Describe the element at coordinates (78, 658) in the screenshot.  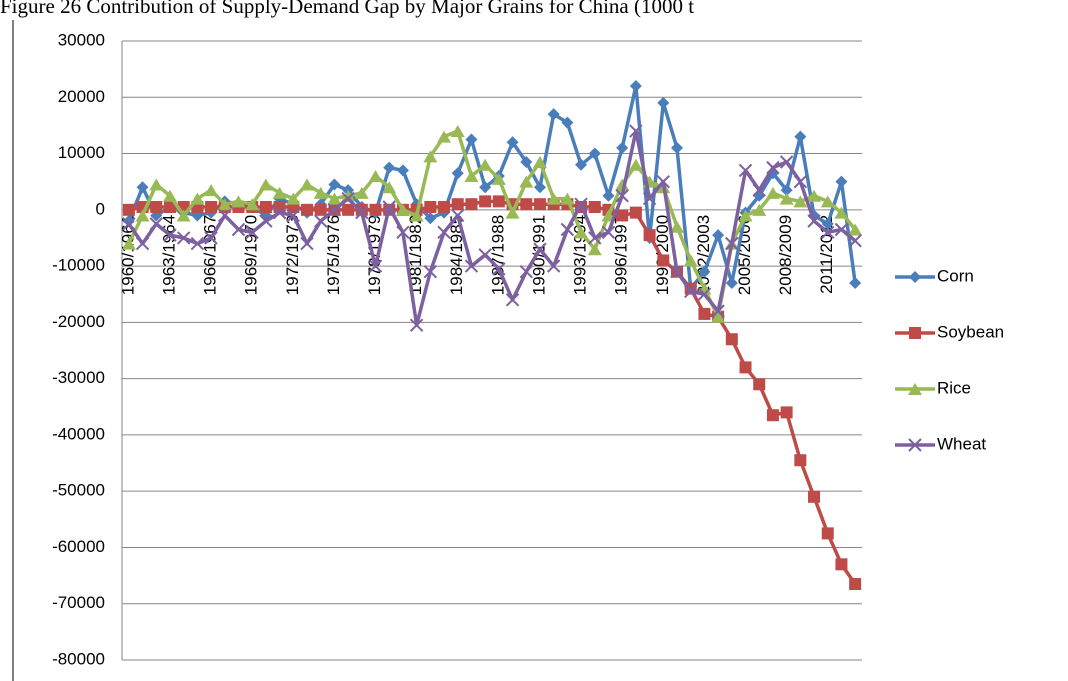
I see `y-tick-label: -80000` at that location.